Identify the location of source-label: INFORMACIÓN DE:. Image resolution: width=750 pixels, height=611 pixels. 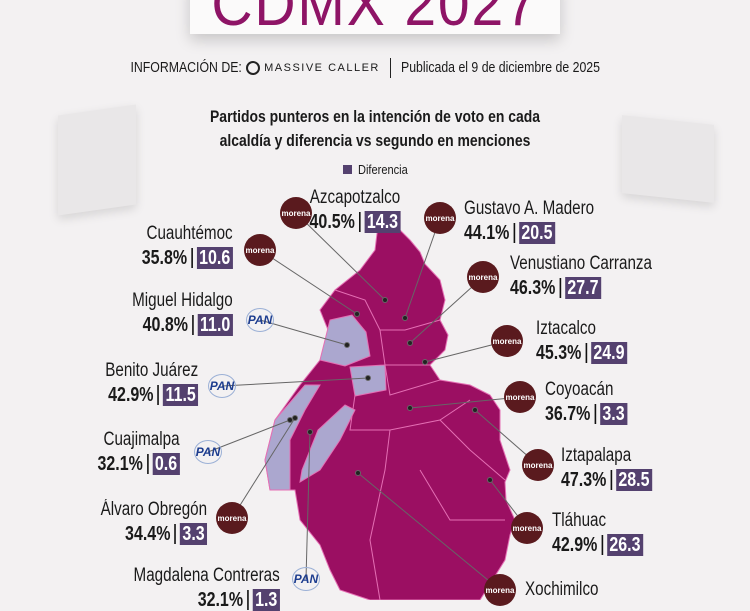
(186, 67).